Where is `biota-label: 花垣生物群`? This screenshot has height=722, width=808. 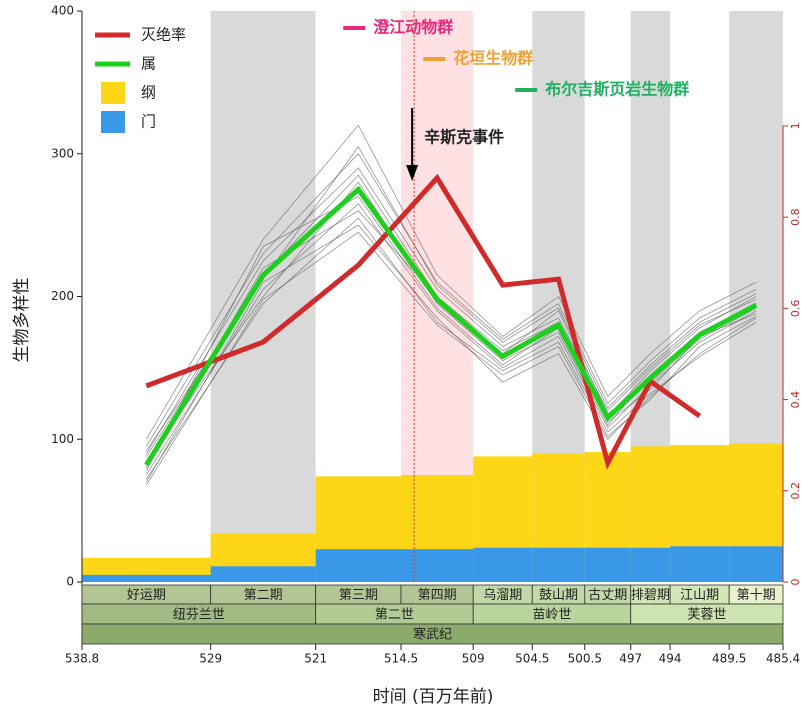 biota-label: 花垣生物群 is located at coordinates (493, 58).